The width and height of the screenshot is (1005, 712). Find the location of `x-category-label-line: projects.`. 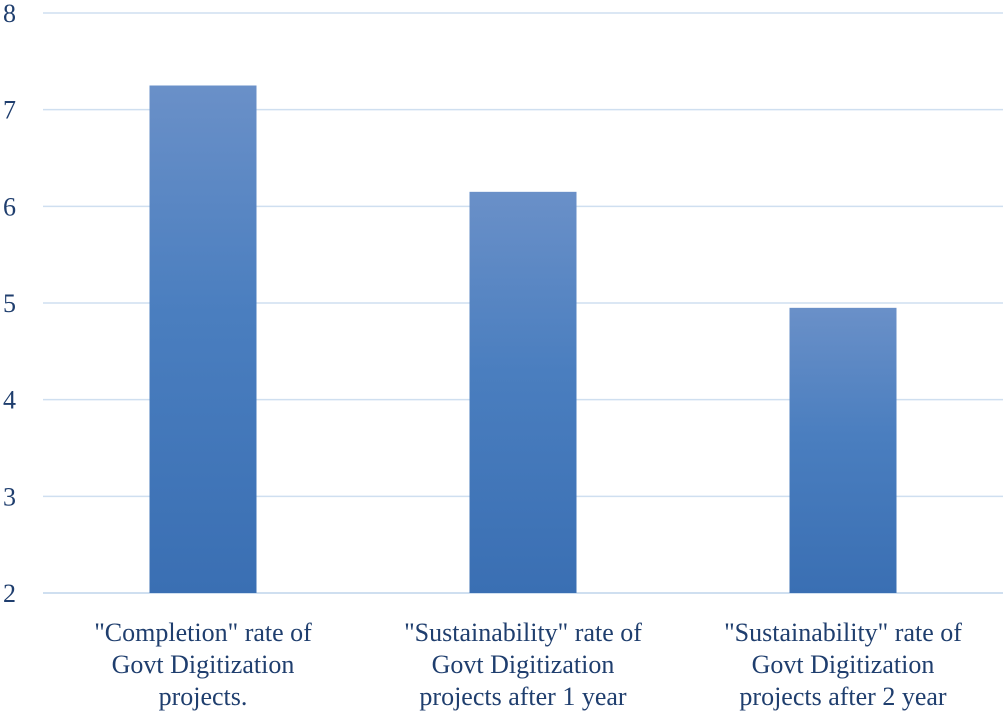

x-category-label-line: projects. is located at coordinates (203, 696).